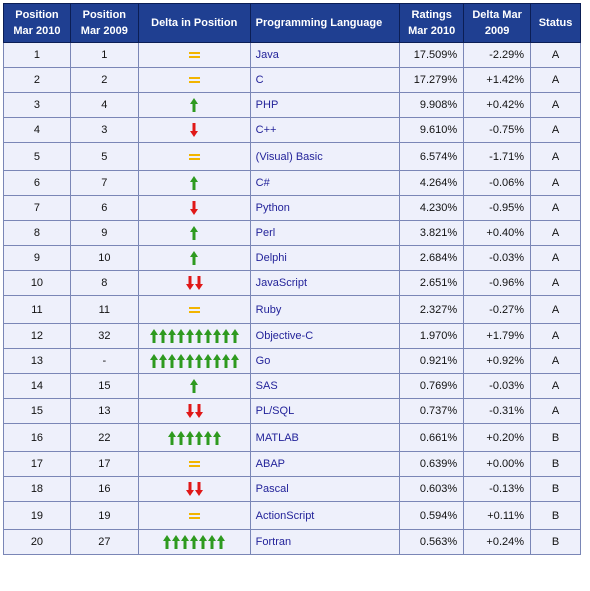 This screenshot has height=591, width=590. What do you see at coordinates (292, 489) in the screenshot?
I see `table-row: 18 16 Pascal 0.603% -0.13% B` at bounding box center [292, 489].